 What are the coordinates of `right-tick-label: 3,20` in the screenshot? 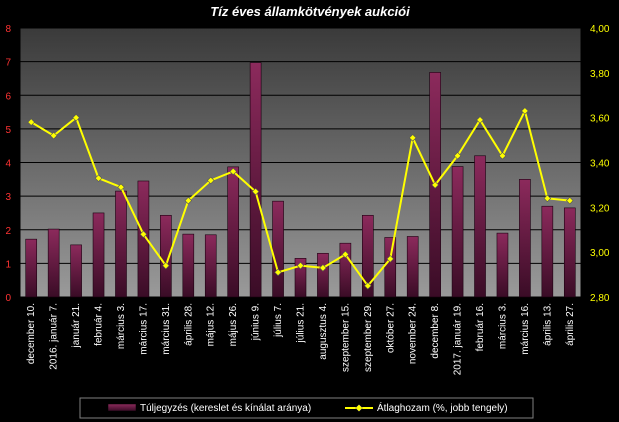 It's located at (600, 208).